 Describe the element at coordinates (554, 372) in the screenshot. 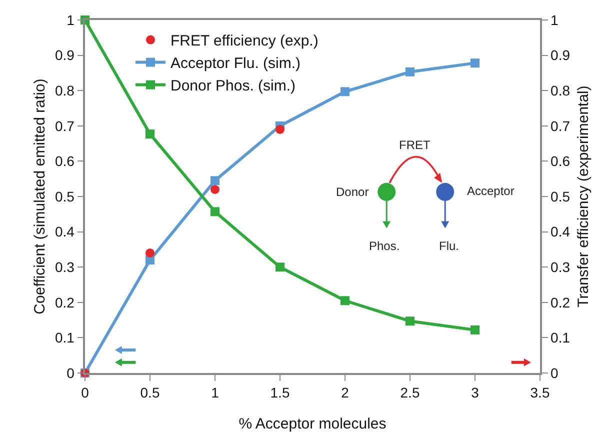

I see `y2-tick-label: 0` at that location.